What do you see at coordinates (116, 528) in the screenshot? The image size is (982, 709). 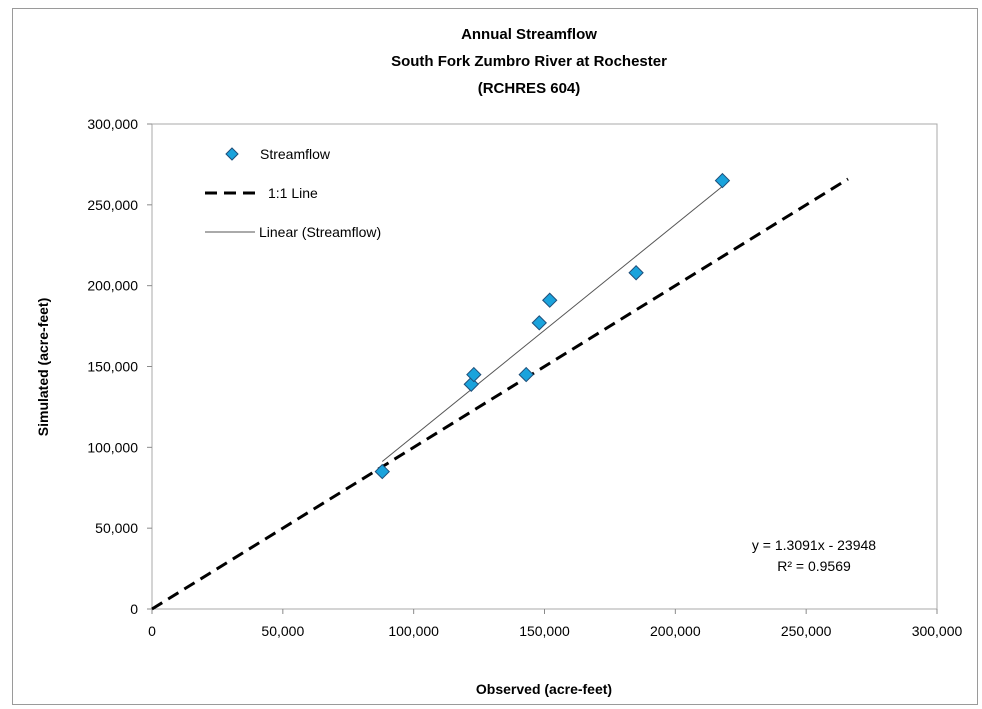 I see `y-tick-label: 50,000` at bounding box center [116, 528].